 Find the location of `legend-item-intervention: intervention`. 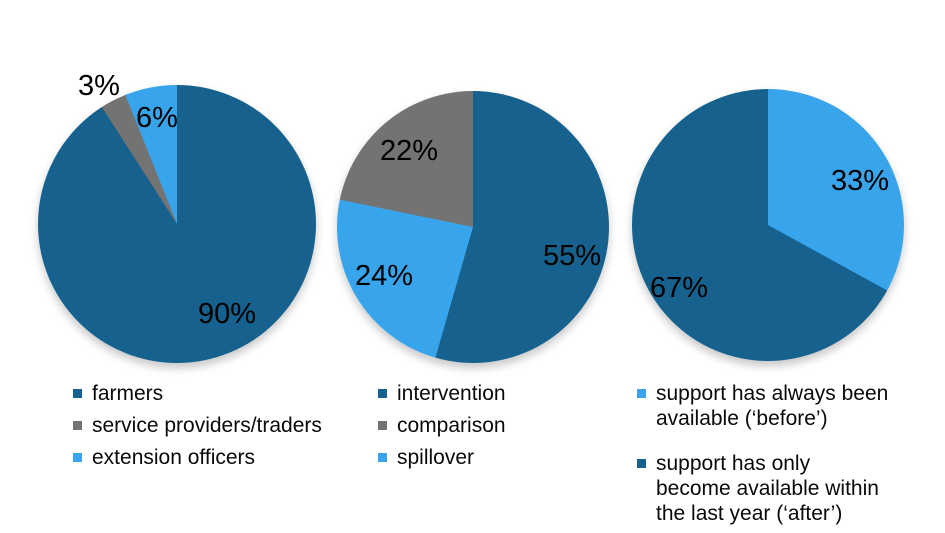

legend-item-intervention: intervention is located at coordinates (442, 394).